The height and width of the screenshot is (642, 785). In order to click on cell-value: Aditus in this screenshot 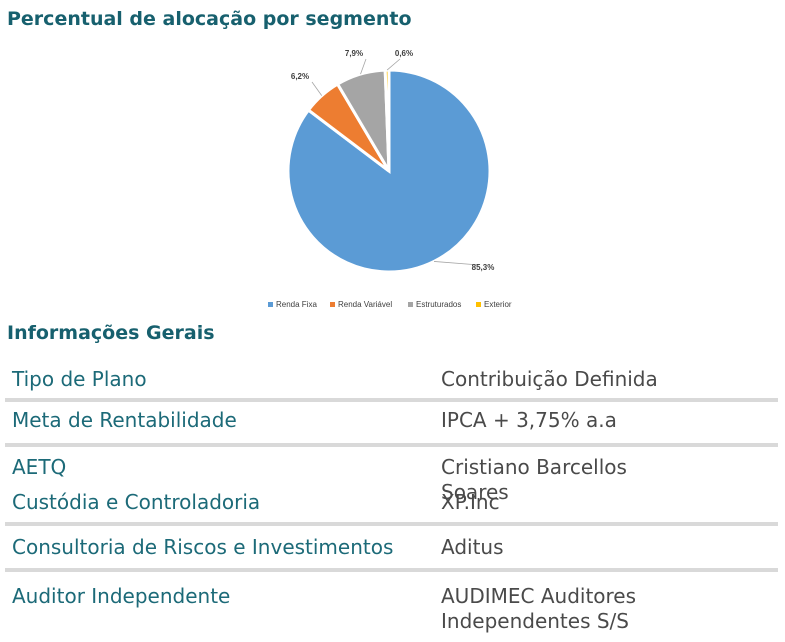, I will do `click(472, 547)`.